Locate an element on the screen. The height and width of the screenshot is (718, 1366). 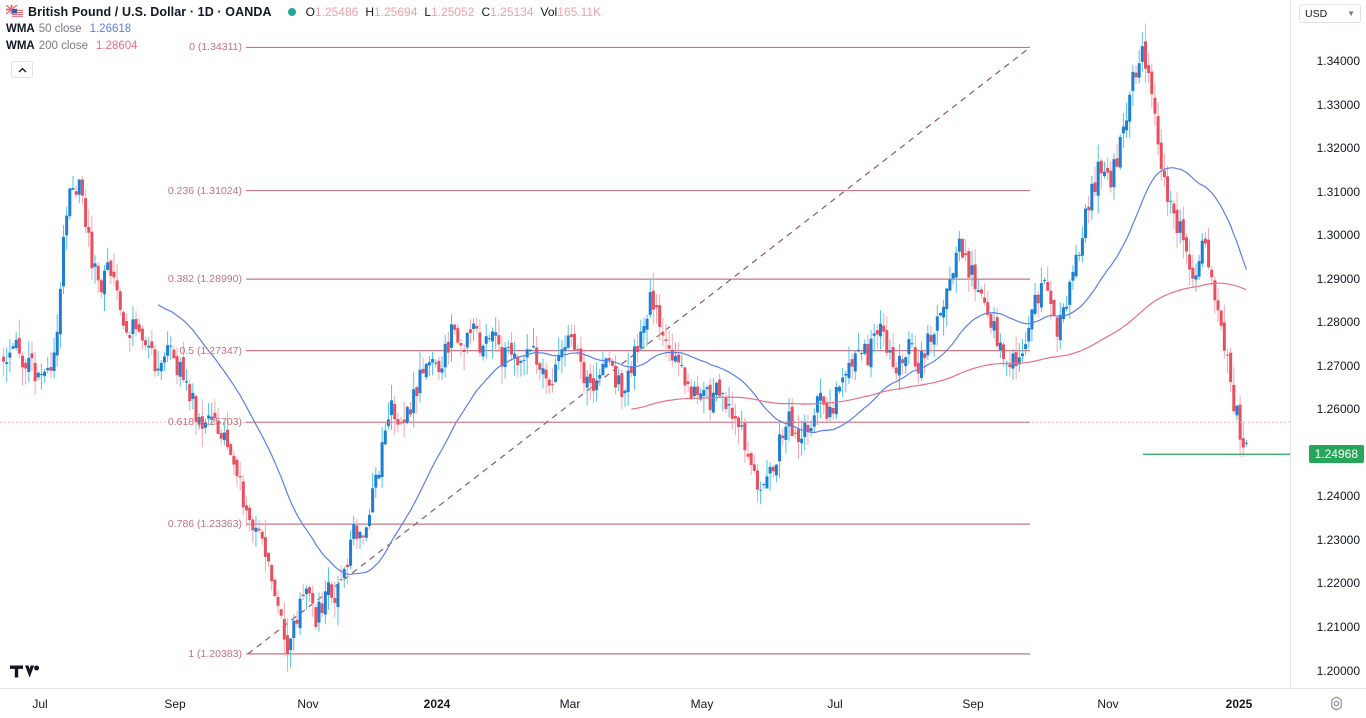
legend-collapse-button is located at coordinates (22, 69).